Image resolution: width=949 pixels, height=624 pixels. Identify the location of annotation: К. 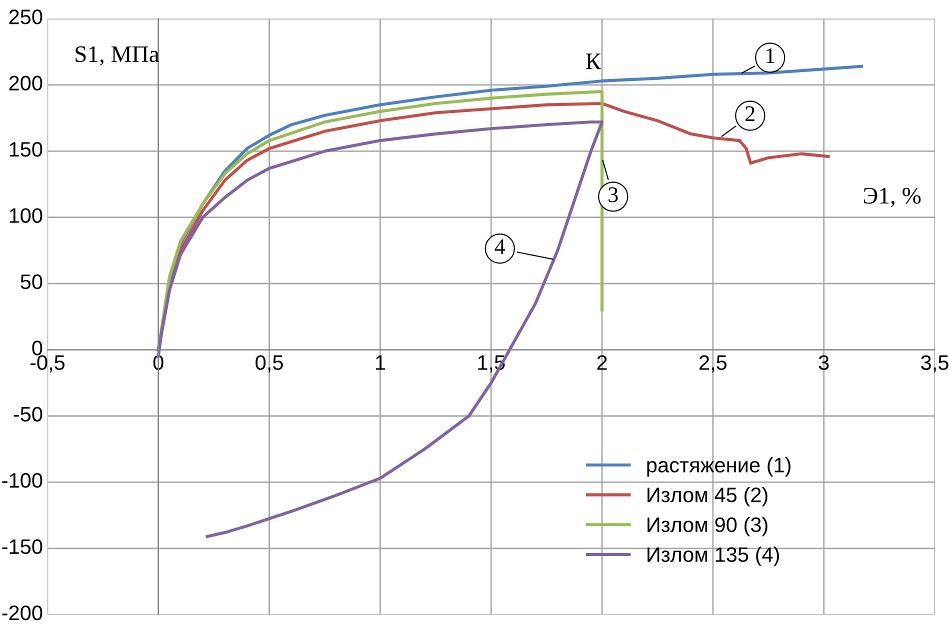
(594, 62).